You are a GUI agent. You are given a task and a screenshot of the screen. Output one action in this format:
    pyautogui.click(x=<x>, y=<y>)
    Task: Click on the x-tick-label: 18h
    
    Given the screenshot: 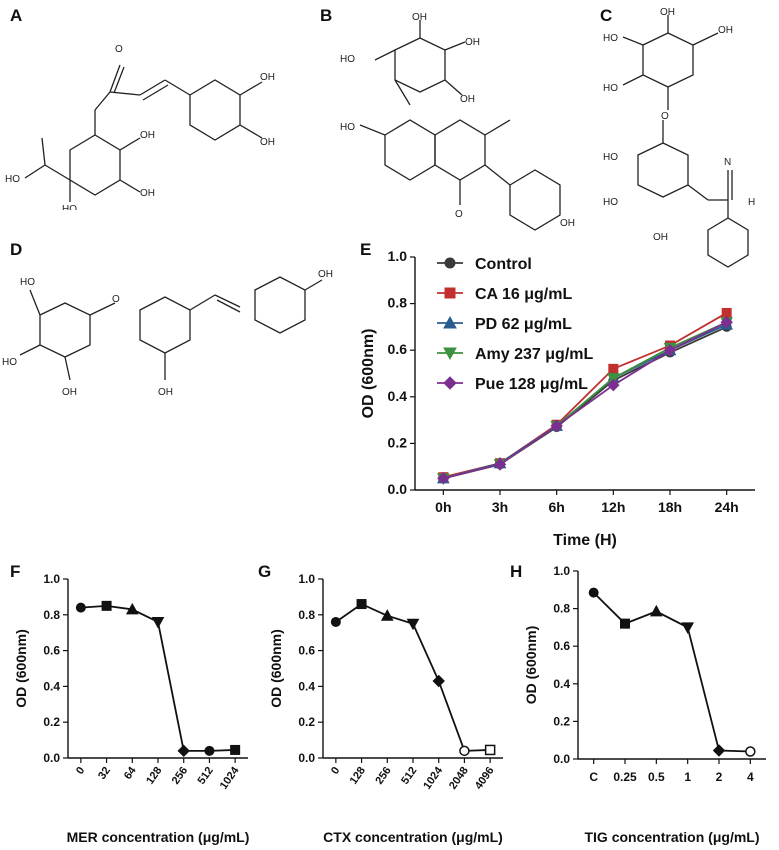 What is the action you would take?
    pyautogui.click(x=670, y=507)
    